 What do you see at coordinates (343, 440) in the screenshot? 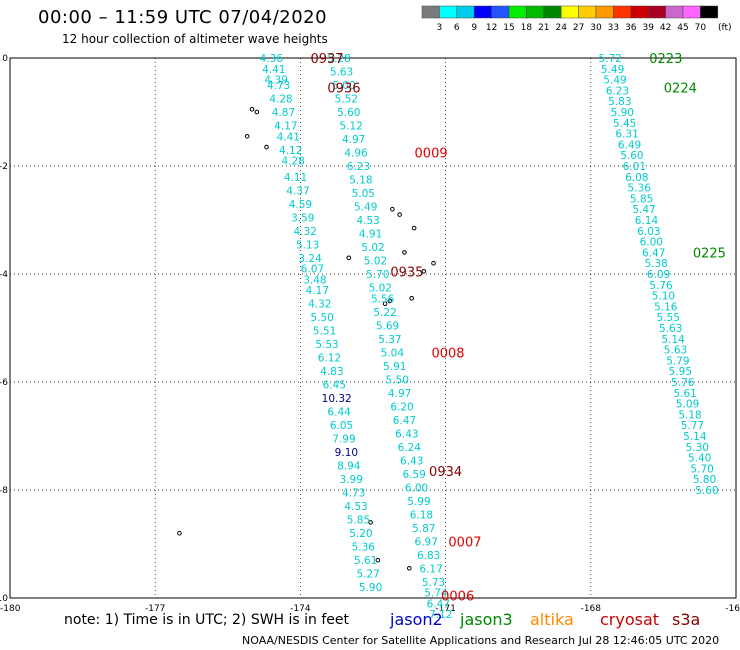
I see `wave-height-value: 7.99` at bounding box center [343, 440].